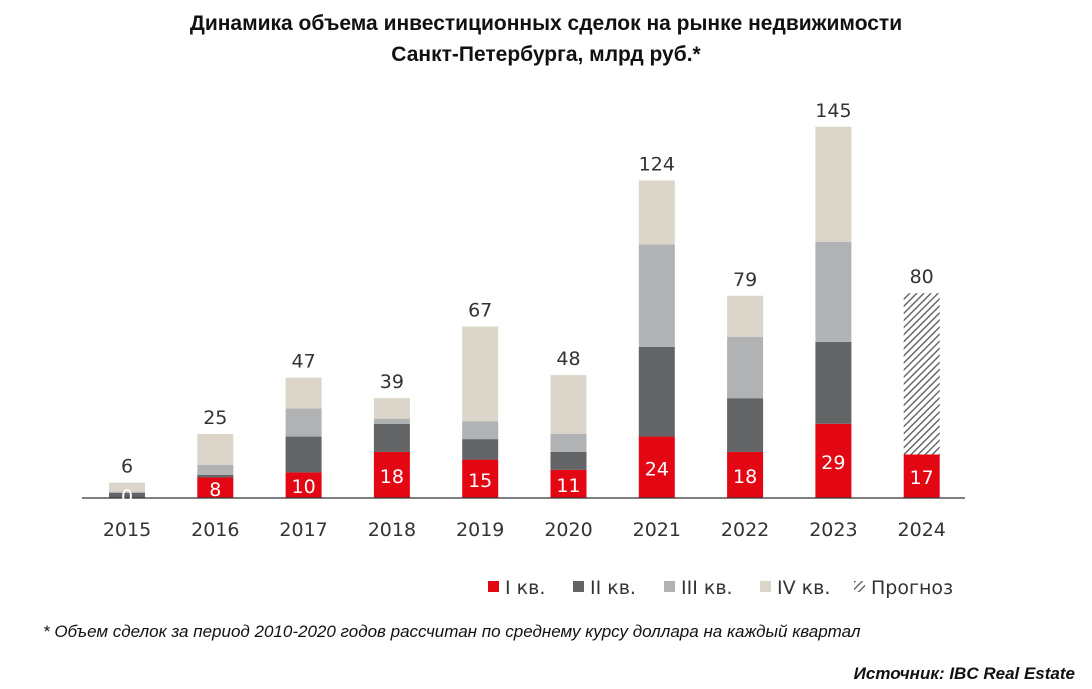  Describe the element at coordinates (546, 54) in the screenshot. I see `chart-title-line-2: Санкт-Петербурга, млрд руб.*` at that location.